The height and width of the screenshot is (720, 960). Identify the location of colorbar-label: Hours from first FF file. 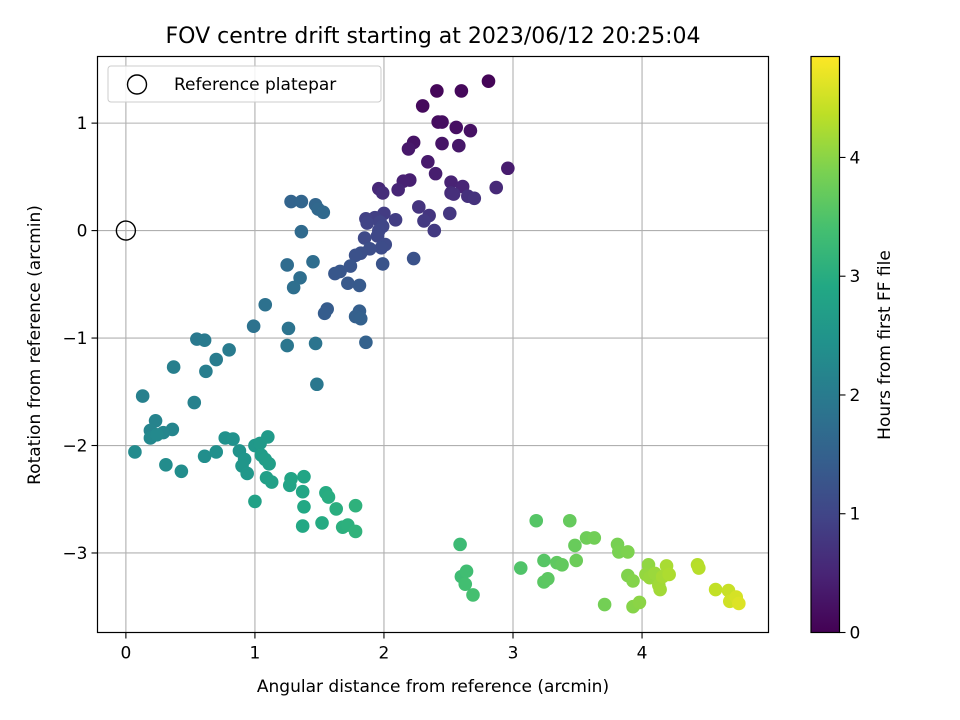
(885, 345).